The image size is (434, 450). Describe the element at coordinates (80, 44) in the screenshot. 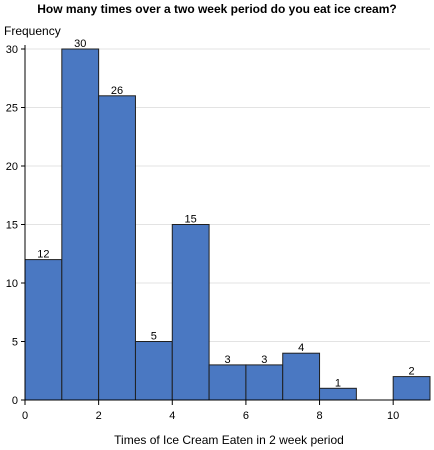

I see `bar-label-1: 30` at that location.